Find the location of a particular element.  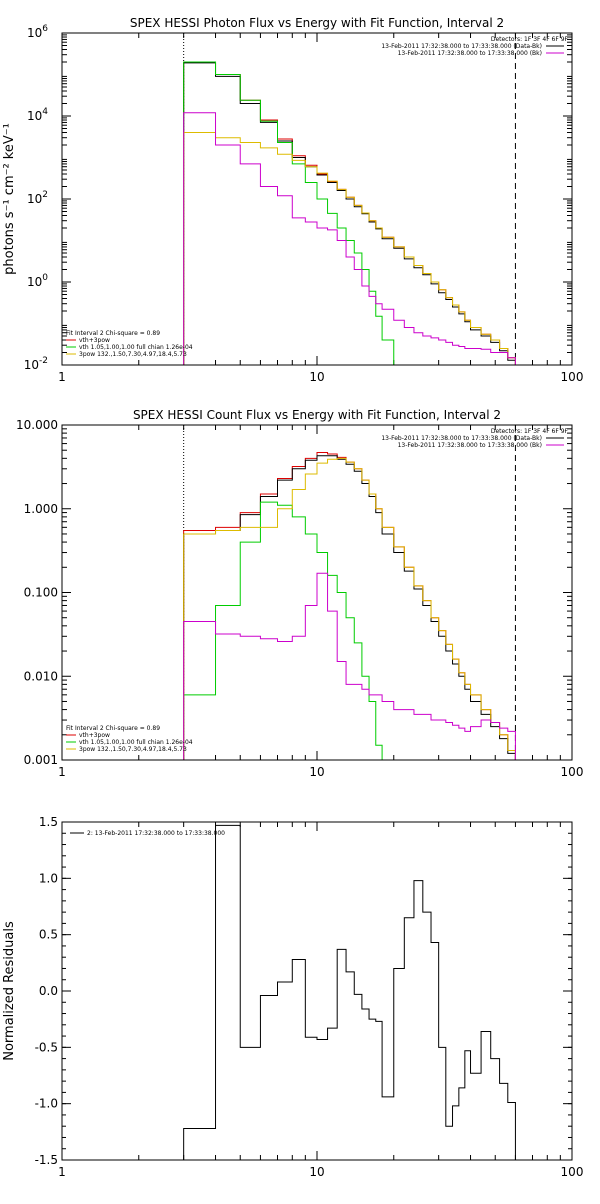

y-tick-label: -1.5 is located at coordinates (46, 1160).